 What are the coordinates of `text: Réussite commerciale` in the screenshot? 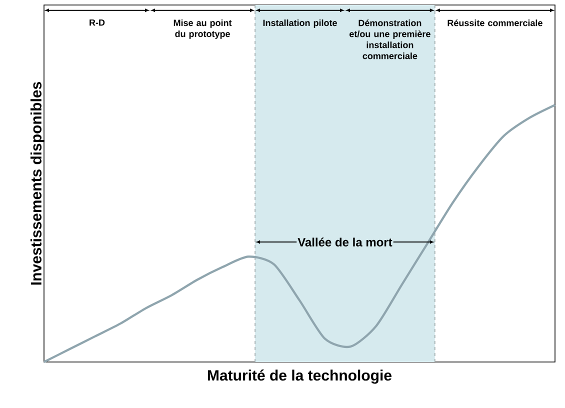 It's located at (495, 22).